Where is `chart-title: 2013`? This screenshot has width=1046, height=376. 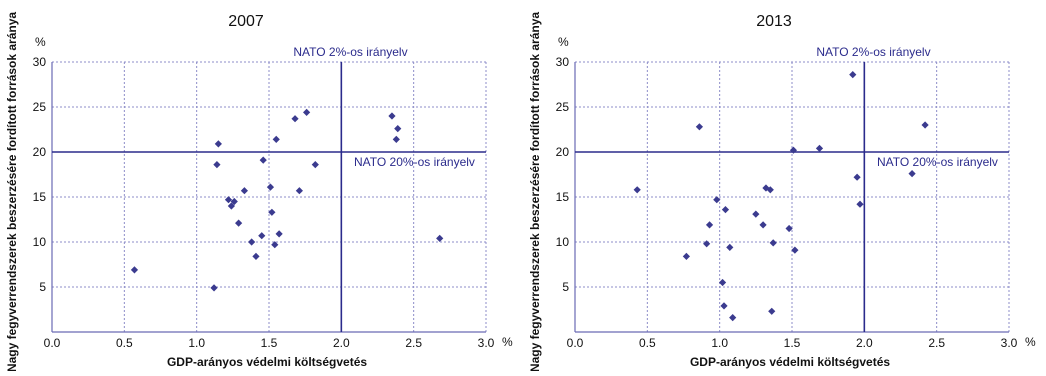
chart-title: 2013 is located at coordinates (774, 21).